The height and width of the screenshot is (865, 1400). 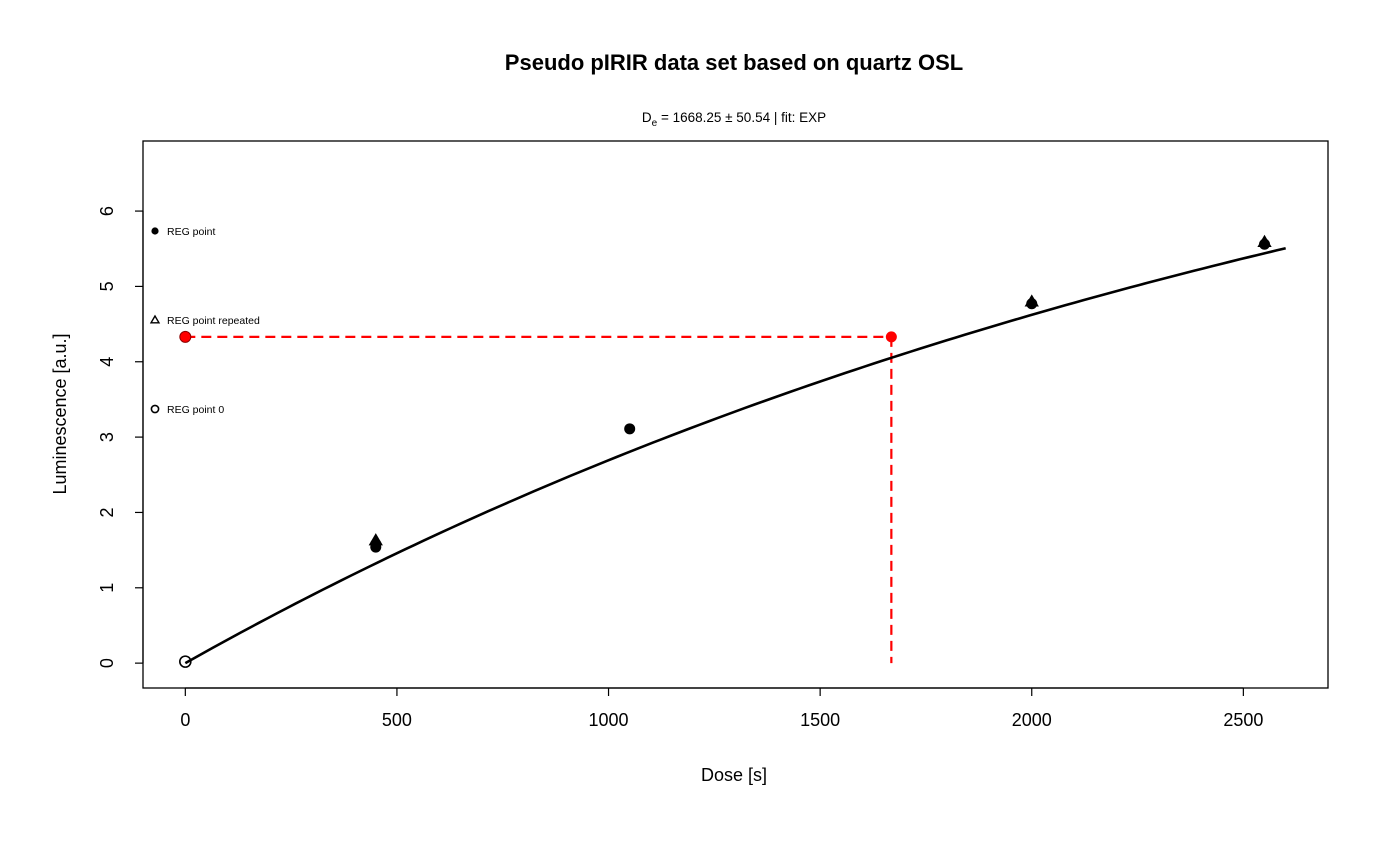 I want to click on x-tick-label: 1500, so click(x=820, y=720).